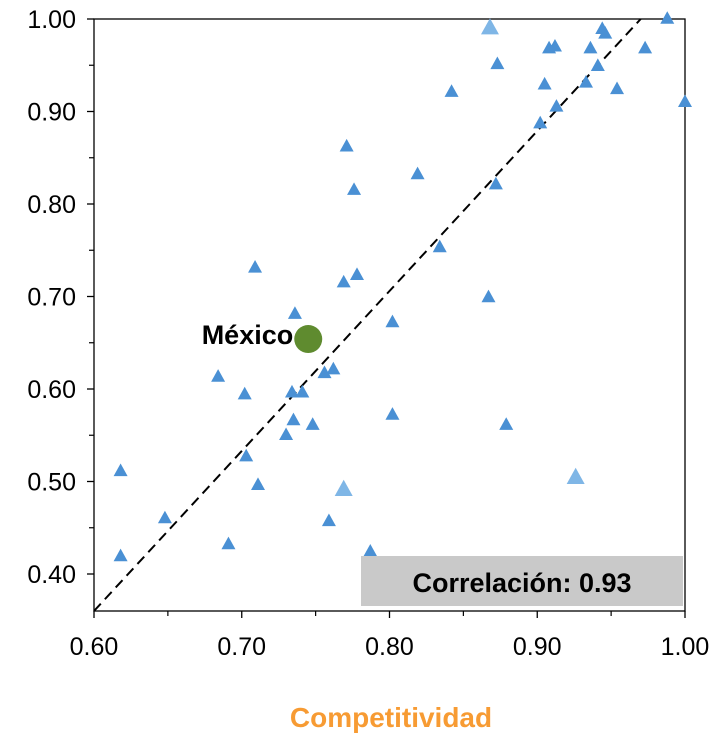  I want to click on correlation-box, so click(522, 581).